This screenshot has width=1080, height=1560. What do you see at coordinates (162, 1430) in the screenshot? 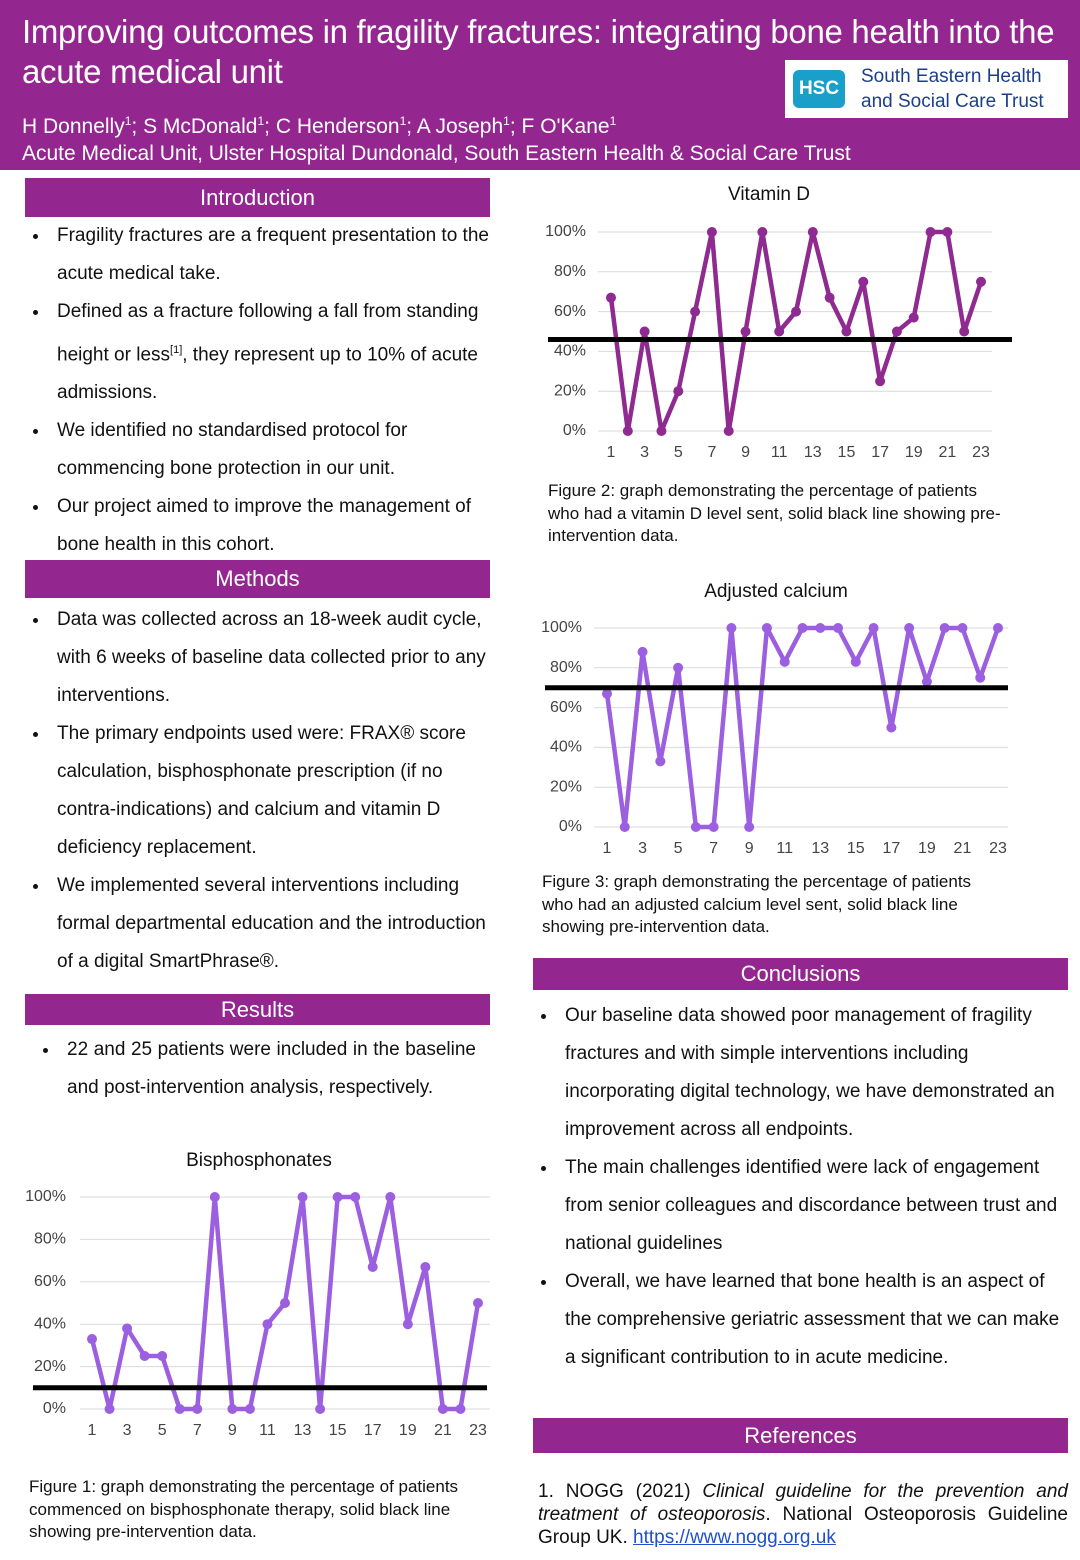
I see `x-tick-label: 5` at bounding box center [162, 1430].